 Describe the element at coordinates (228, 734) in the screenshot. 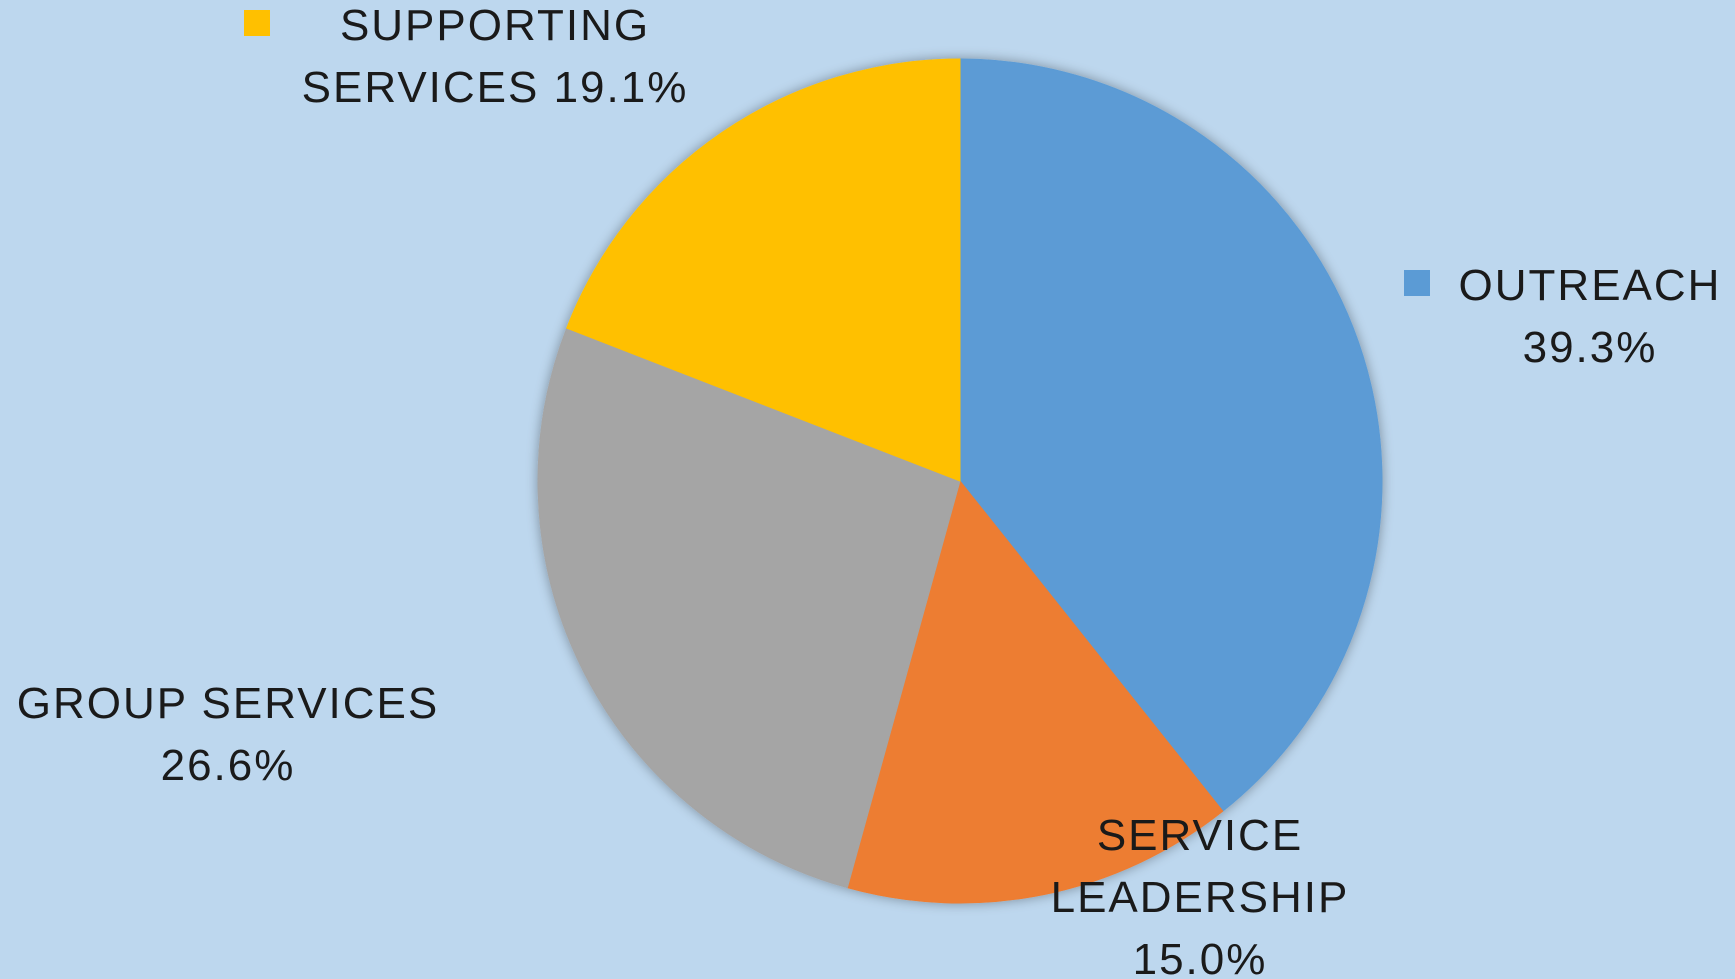

I see `slice-label-2: GROUP SERVICES 26.6%` at that location.